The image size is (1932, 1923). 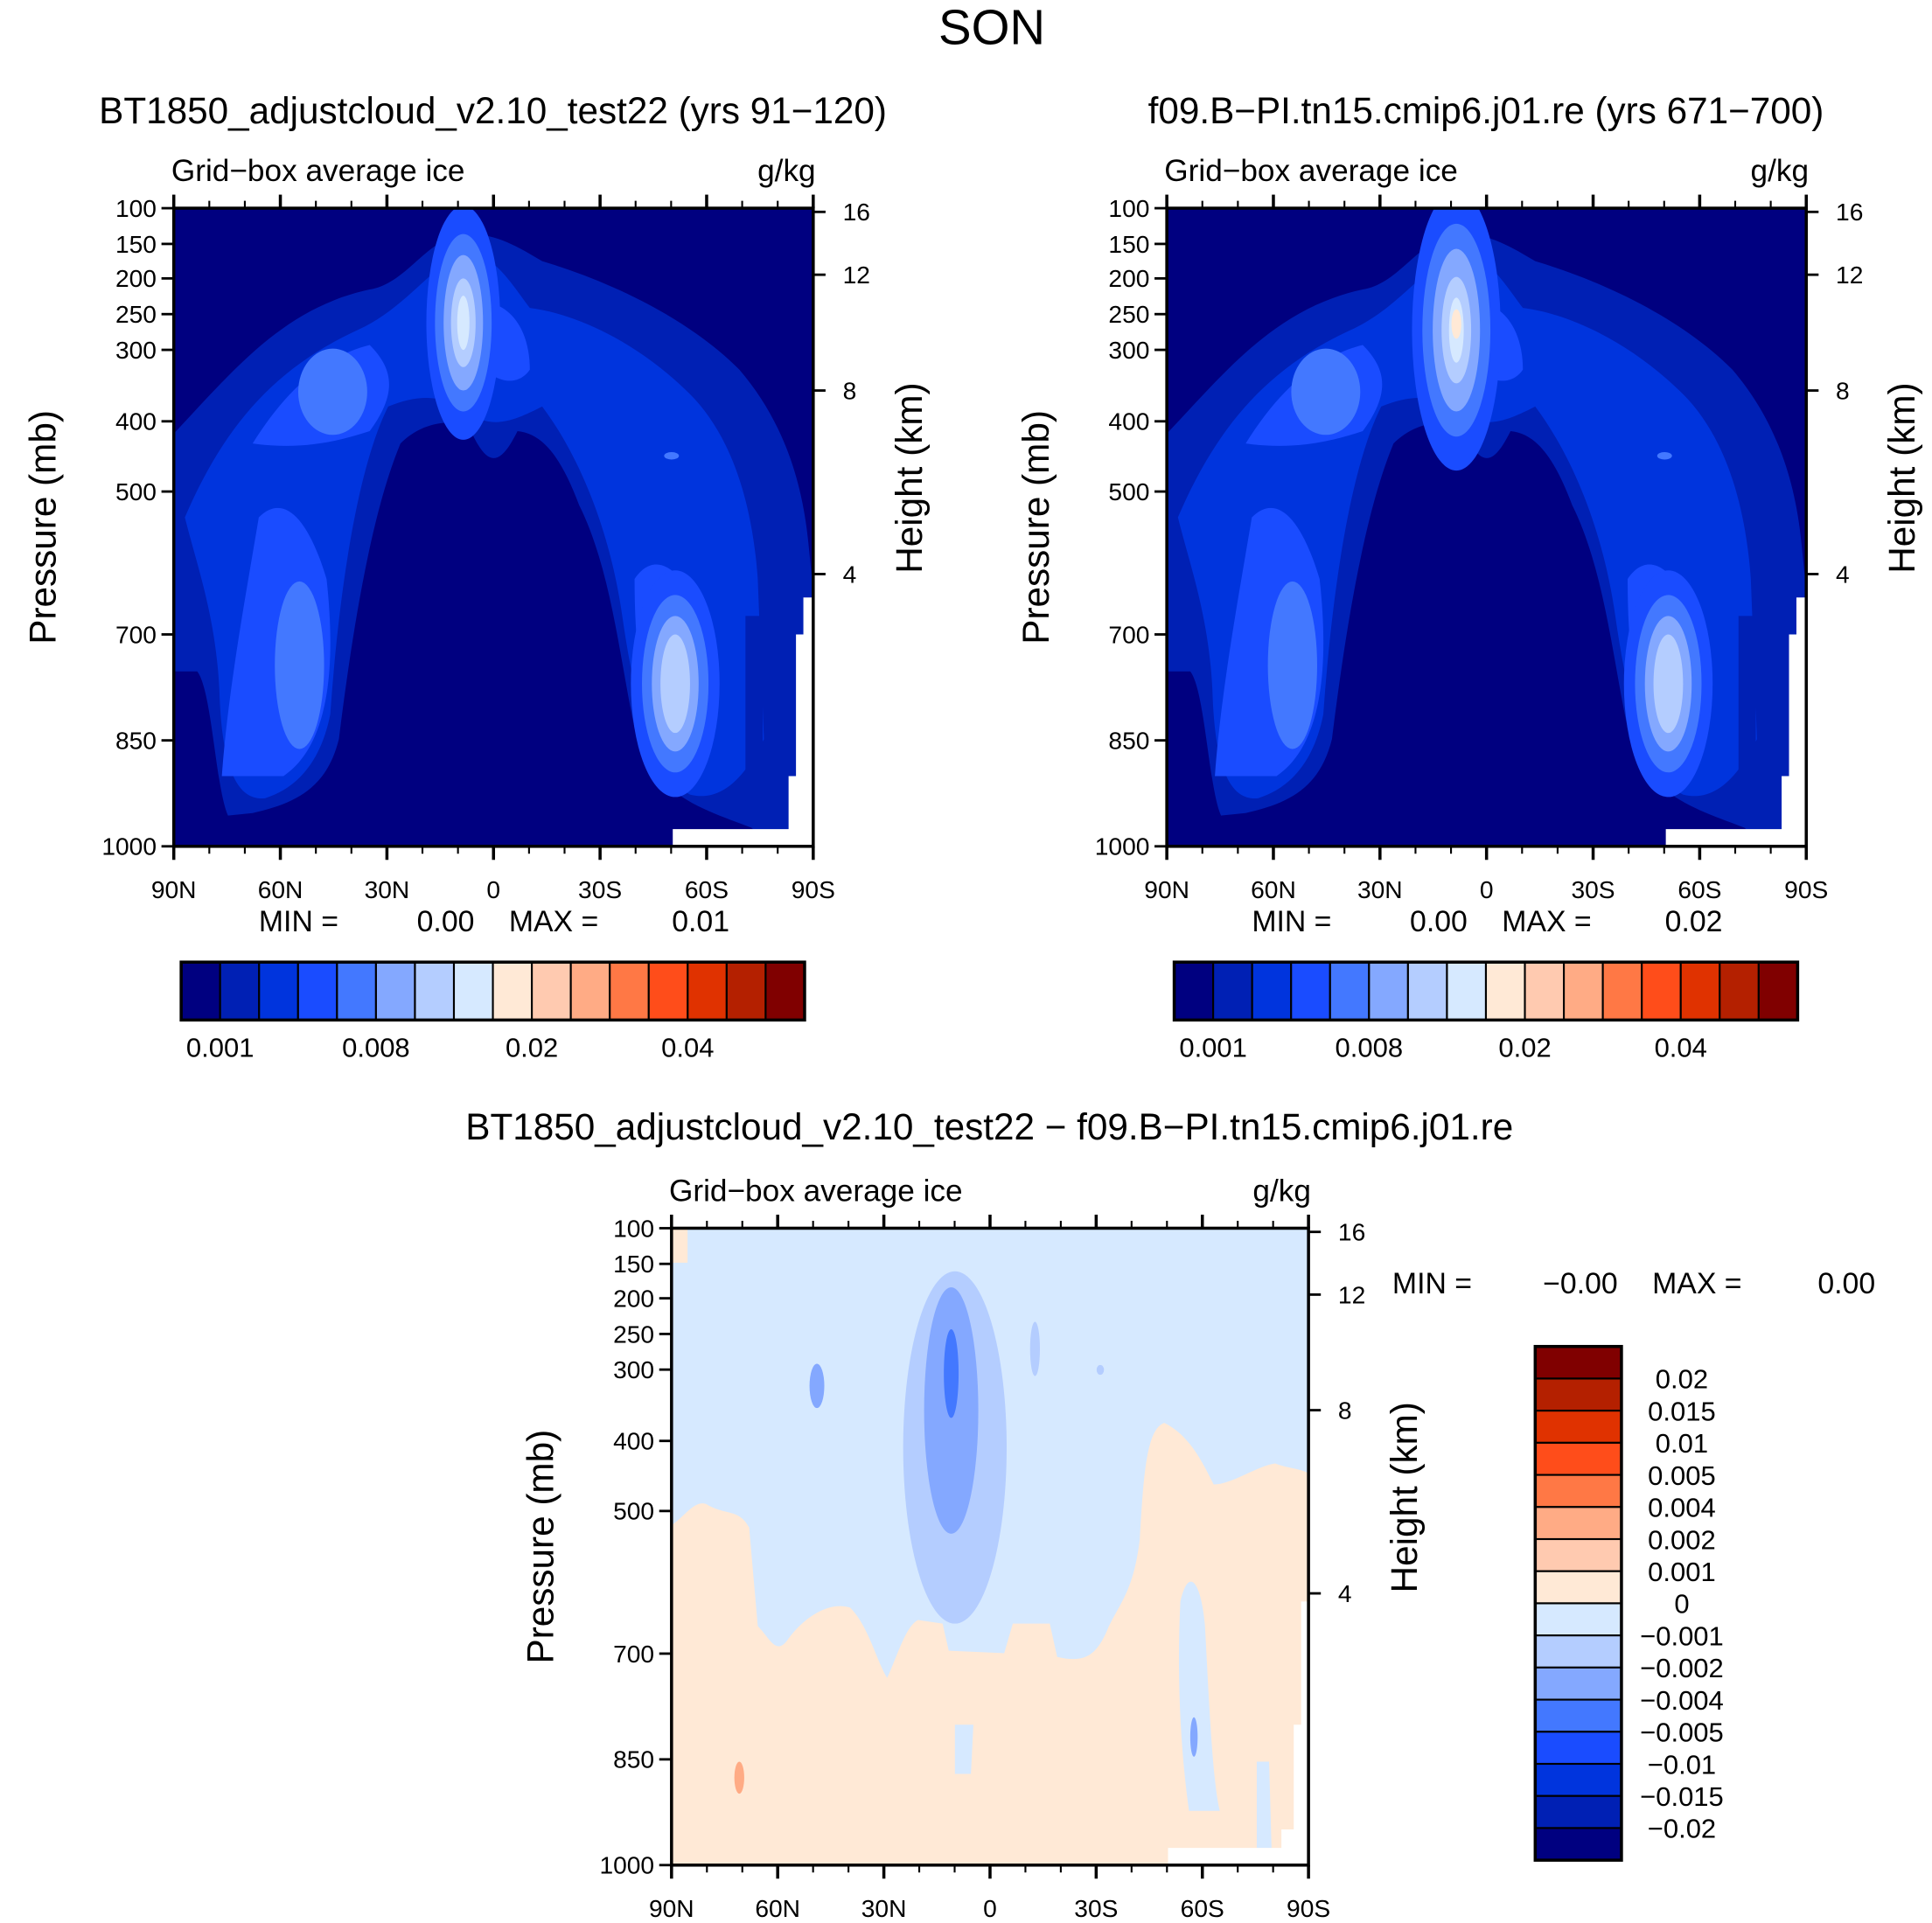 I want to click on panel-title: f09.B−PI.tn15.cmip6.j01.re (yrs 671−700), so click(x=1486, y=110).